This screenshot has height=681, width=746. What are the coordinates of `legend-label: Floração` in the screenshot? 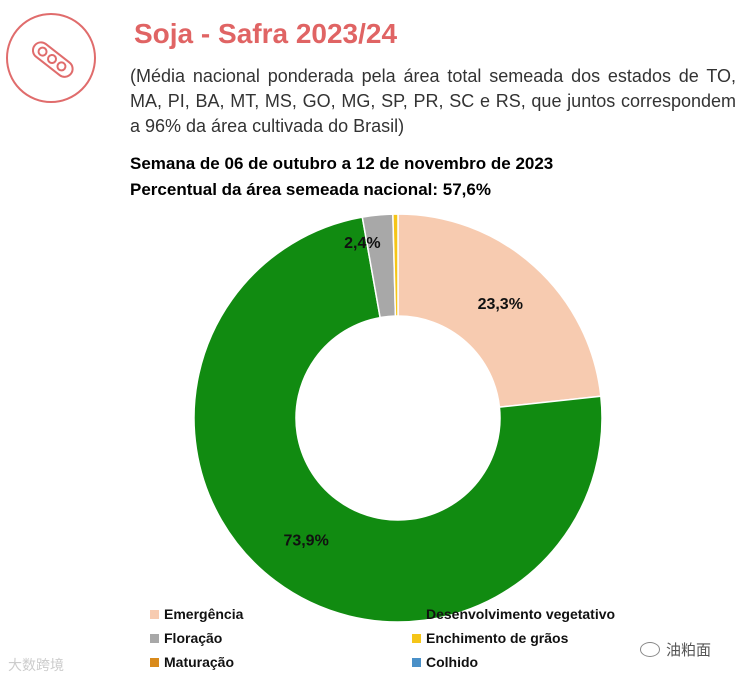 It's located at (193, 638).